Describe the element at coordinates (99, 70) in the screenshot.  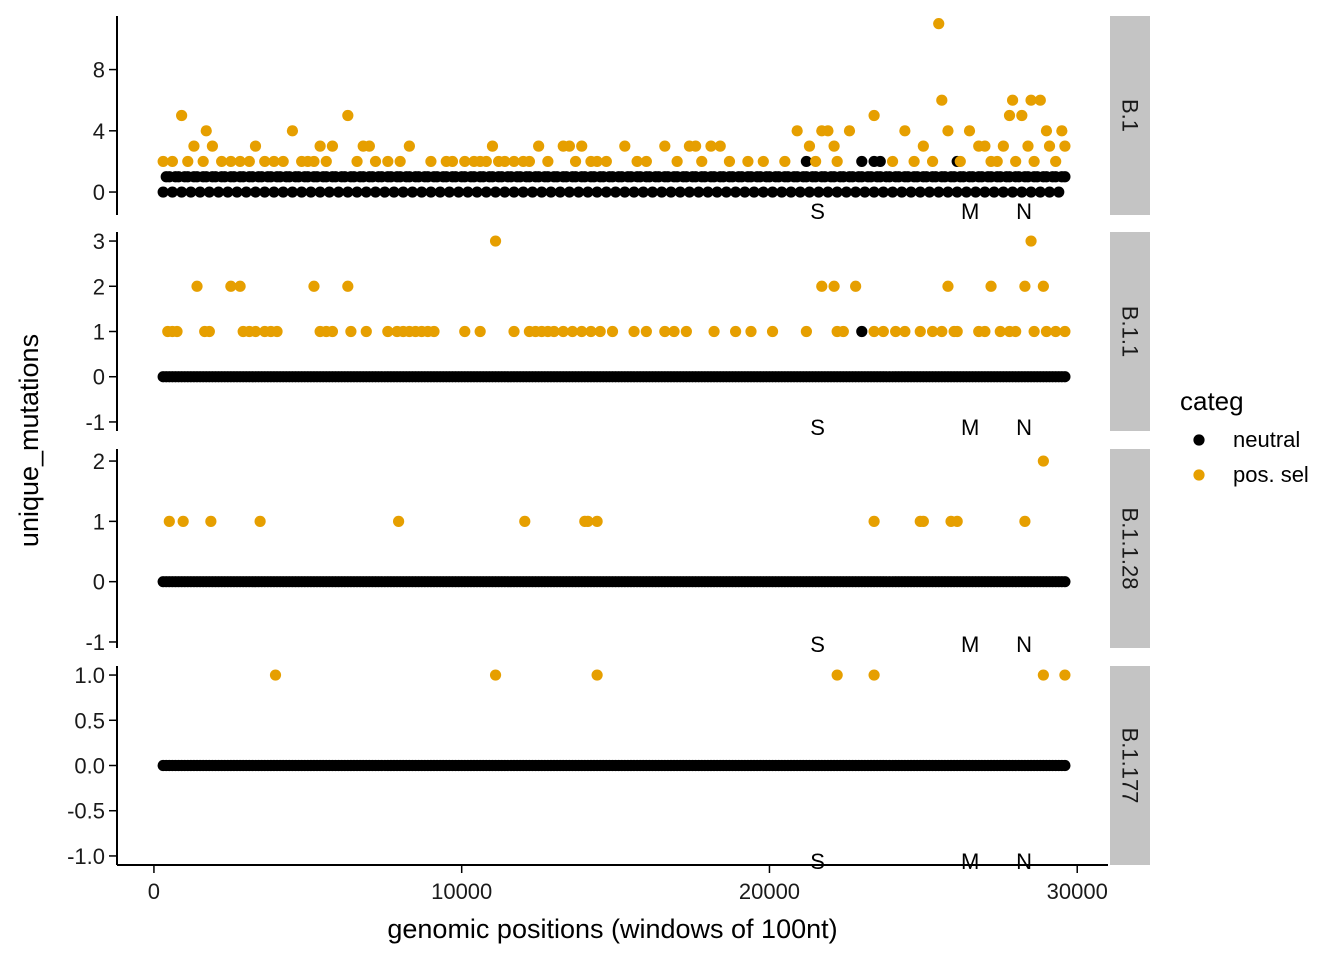
I see `y-tick-label: 8` at that location.